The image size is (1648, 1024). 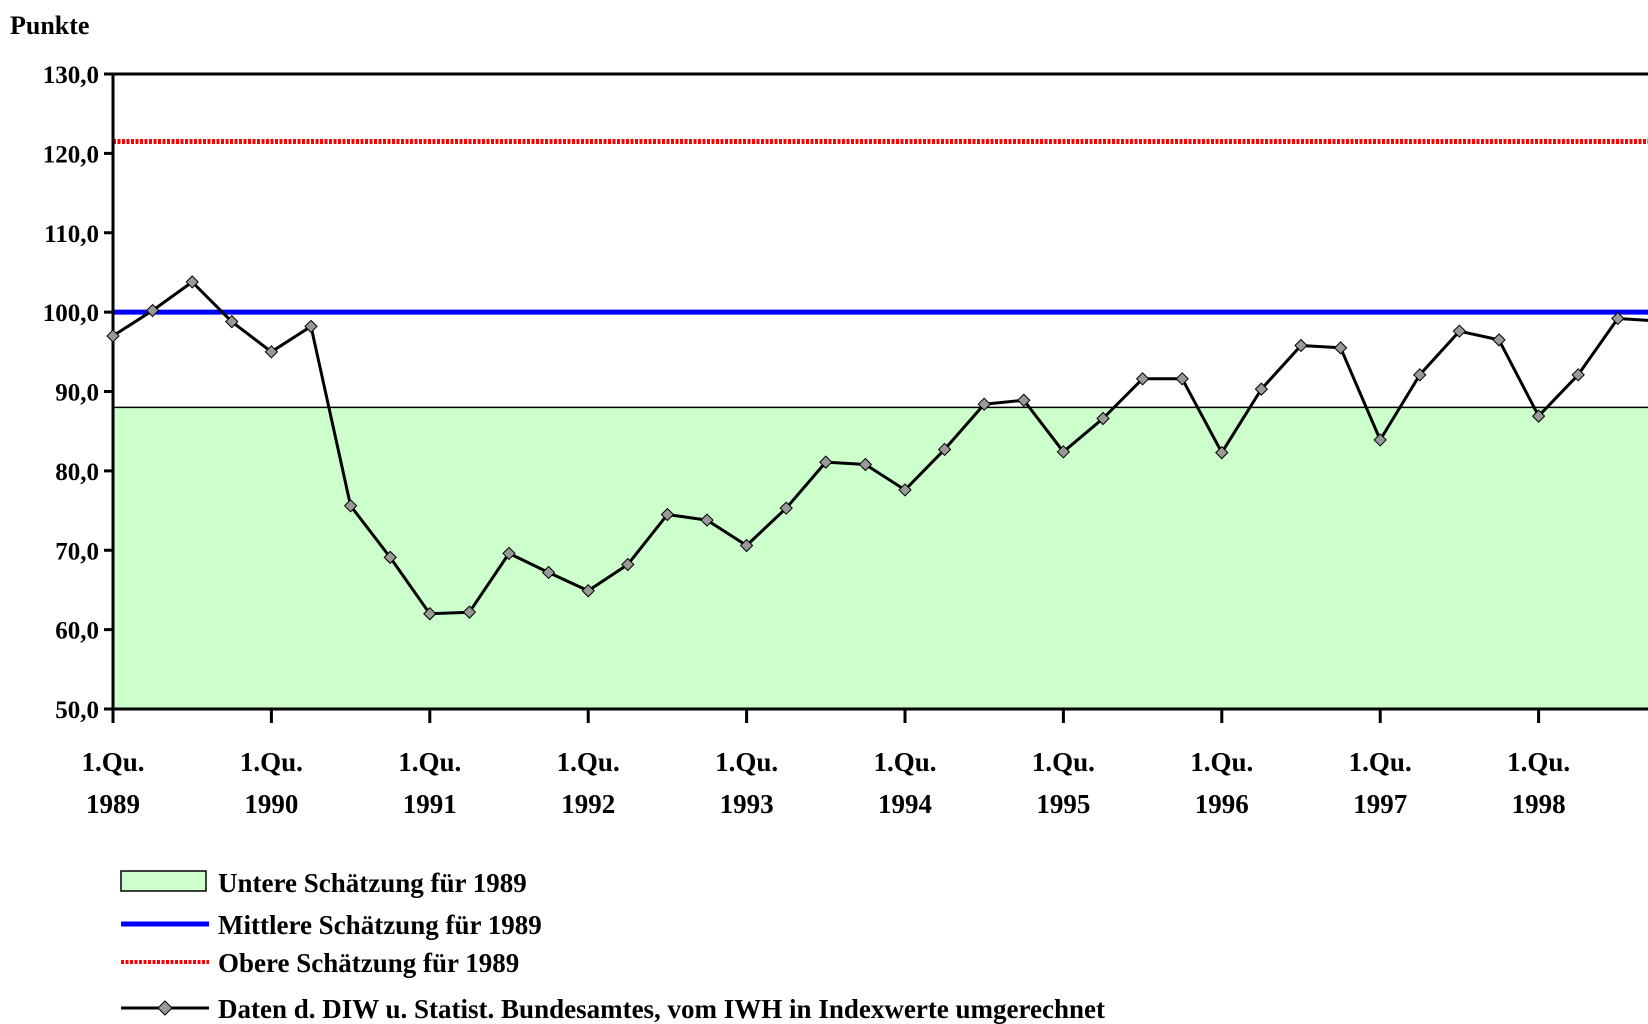 What do you see at coordinates (77, 551) in the screenshot?
I see `y-tick-label: 70,0` at bounding box center [77, 551].